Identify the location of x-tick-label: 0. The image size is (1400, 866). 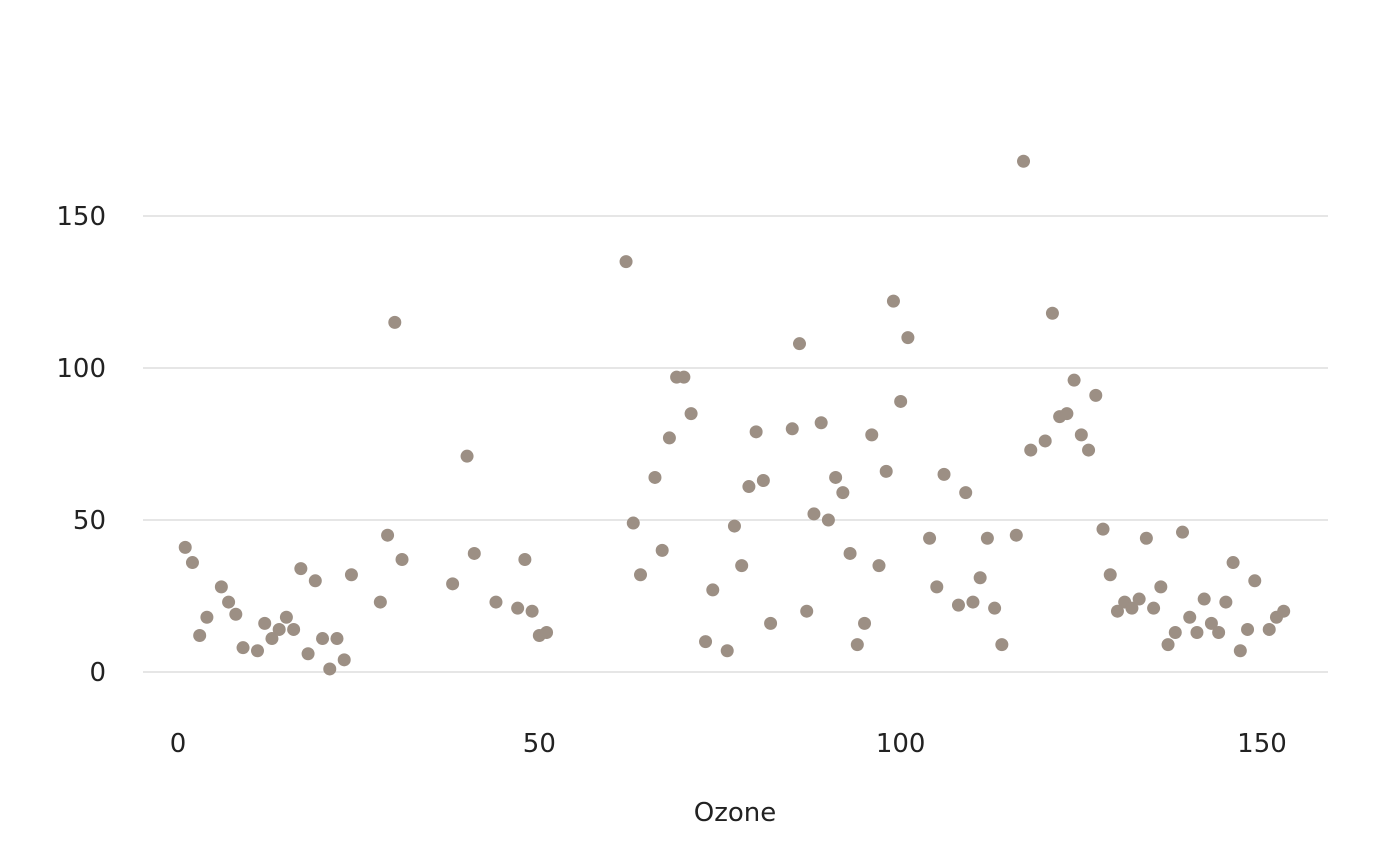
(178, 744).